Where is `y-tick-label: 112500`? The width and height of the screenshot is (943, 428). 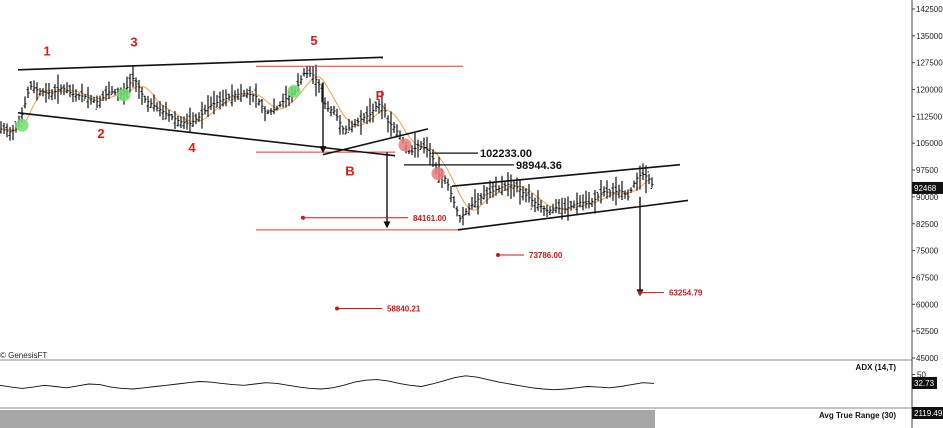 y-tick-label: 112500 is located at coordinates (929, 116).